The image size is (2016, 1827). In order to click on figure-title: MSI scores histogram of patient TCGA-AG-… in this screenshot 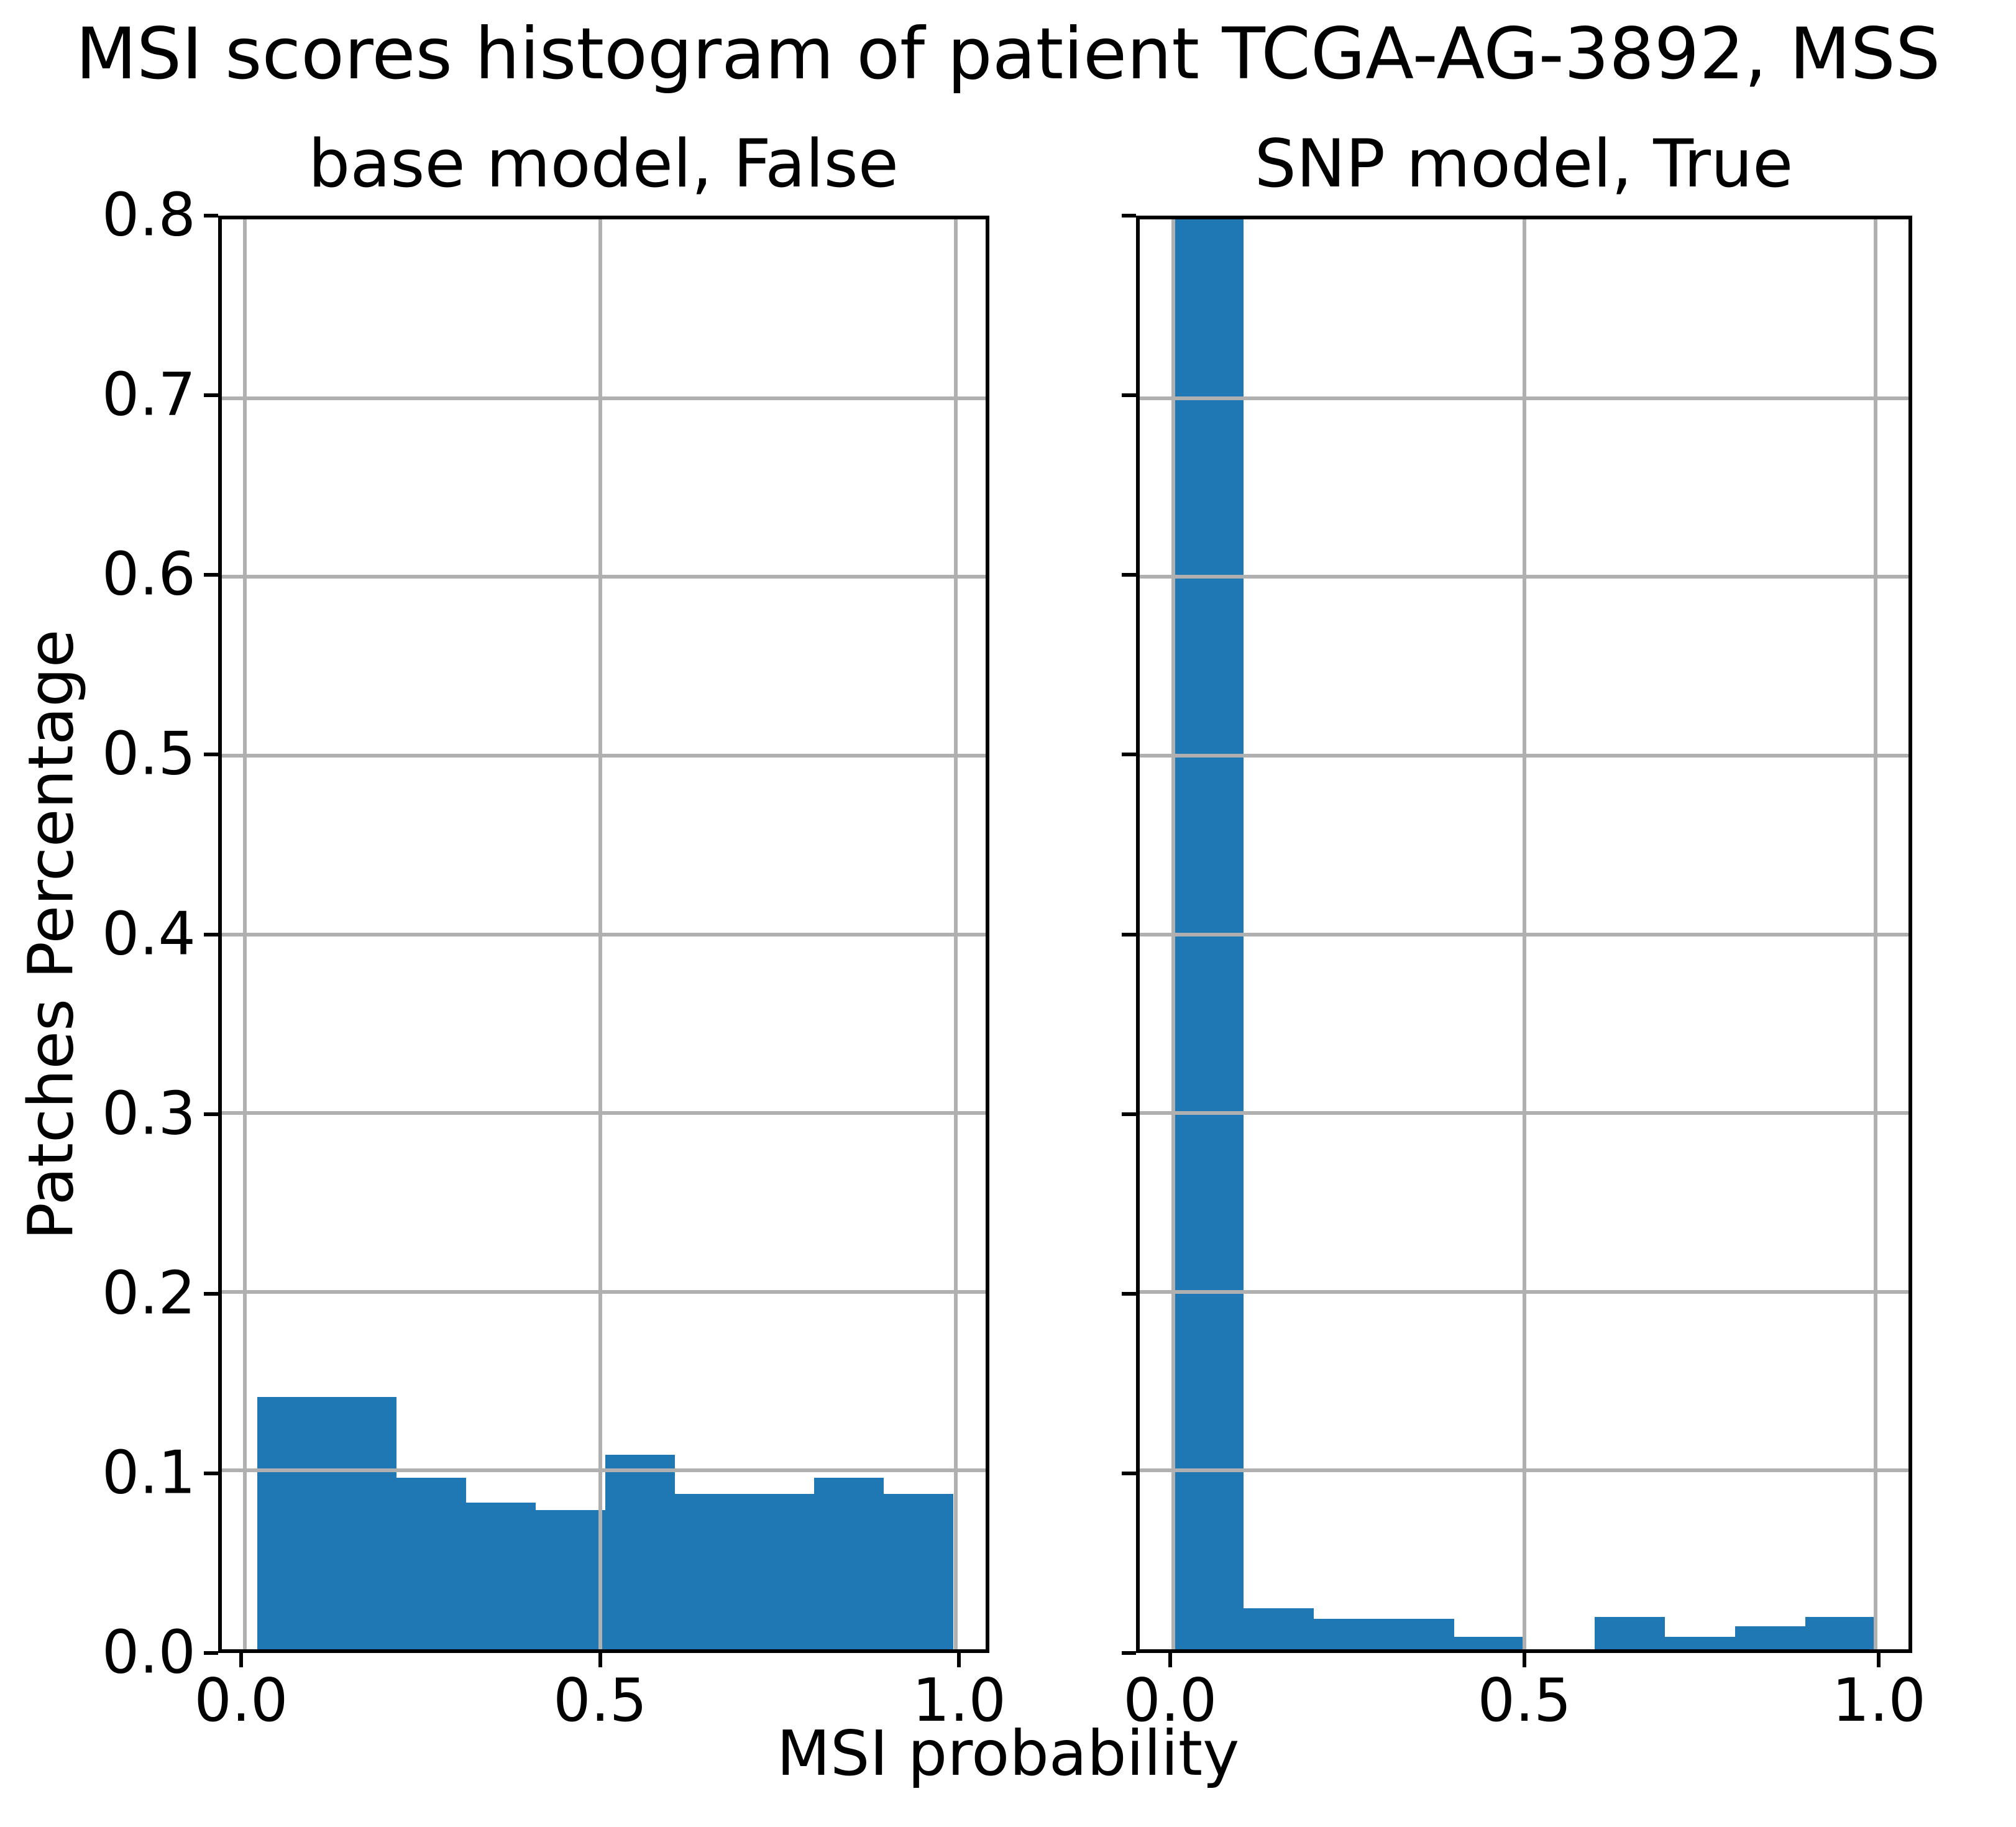, I will do `click(1008, 53)`.